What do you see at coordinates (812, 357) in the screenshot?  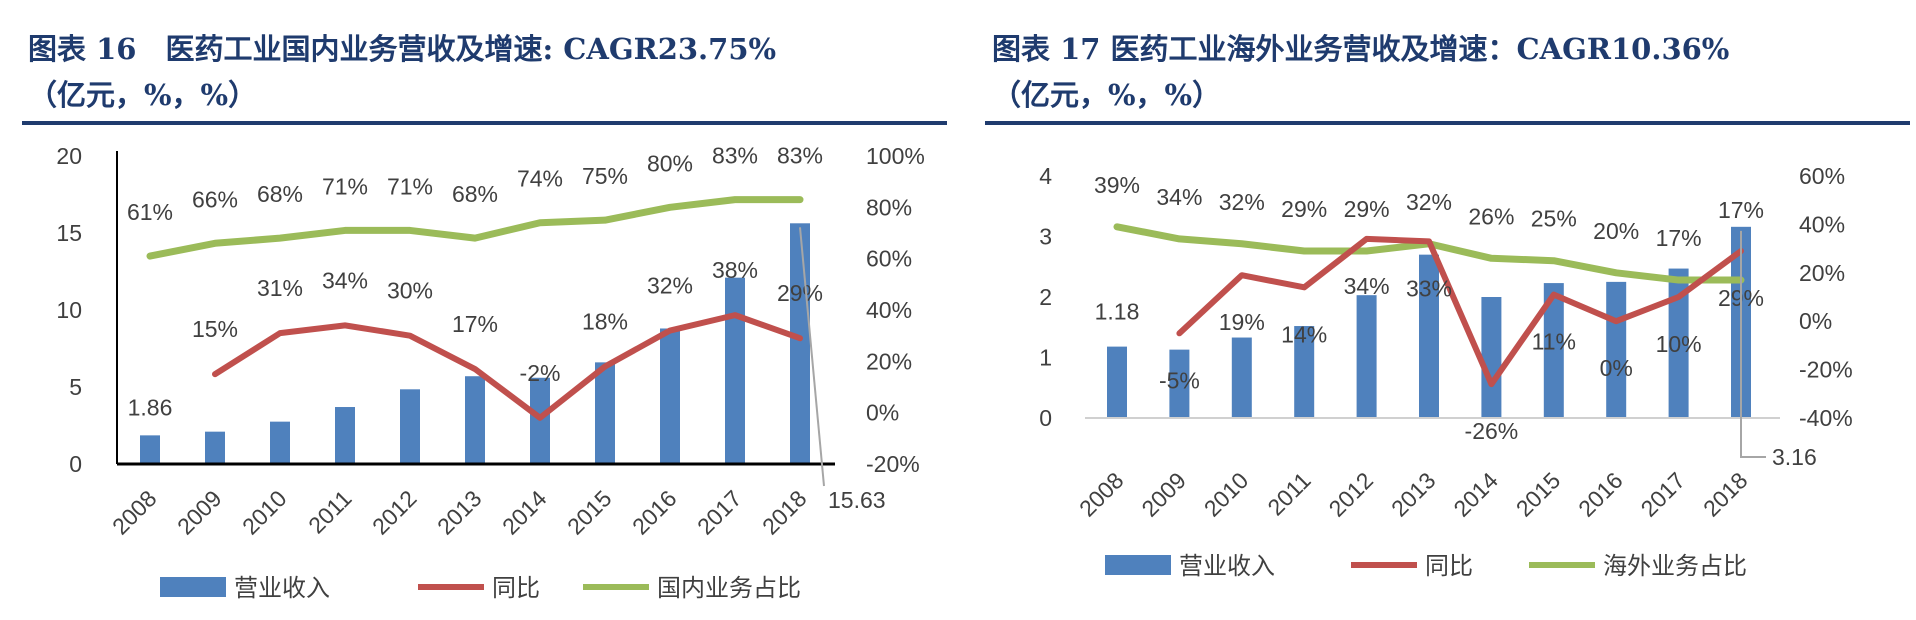 I see `chart-16-bar-label-leader` at bounding box center [812, 357].